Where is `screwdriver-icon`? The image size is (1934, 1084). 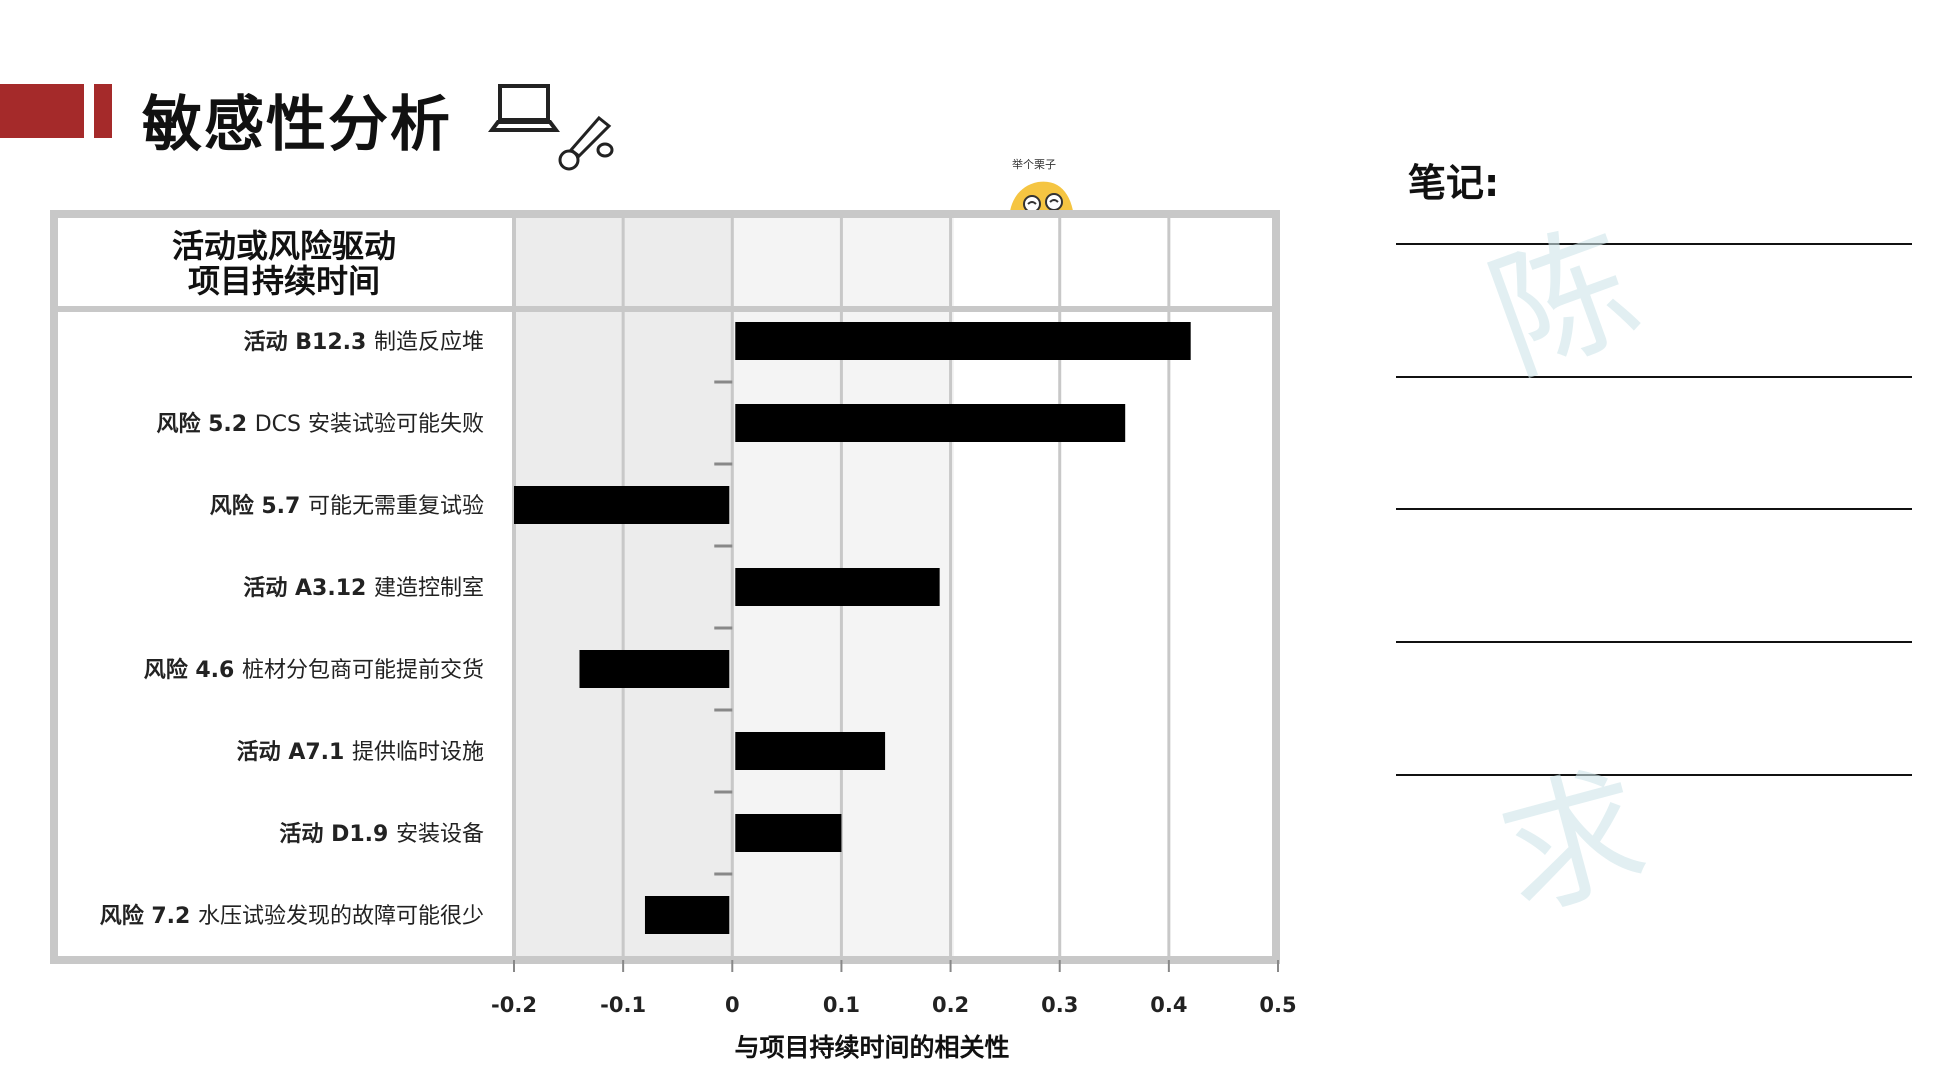
screwdriver-icon is located at coordinates (586, 143).